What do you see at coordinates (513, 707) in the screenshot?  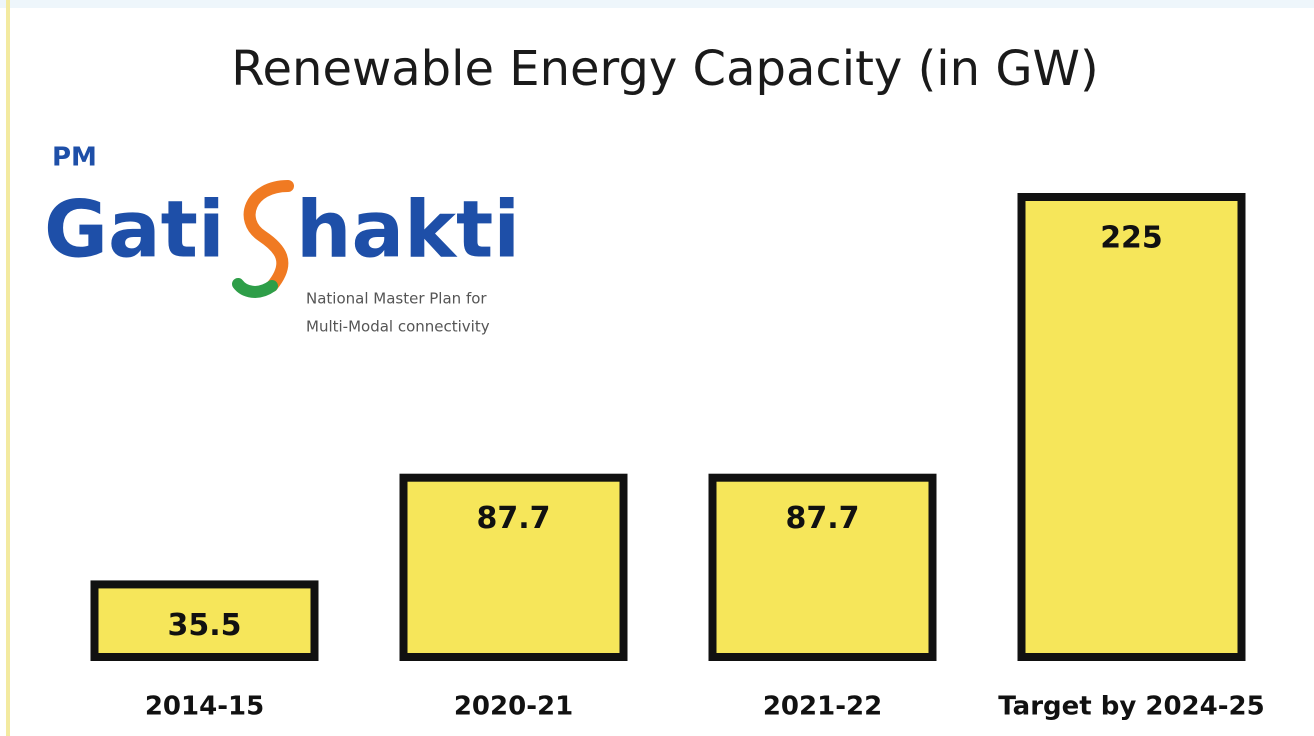 I see `x-tick-label: 2020-21` at bounding box center [513, 707].